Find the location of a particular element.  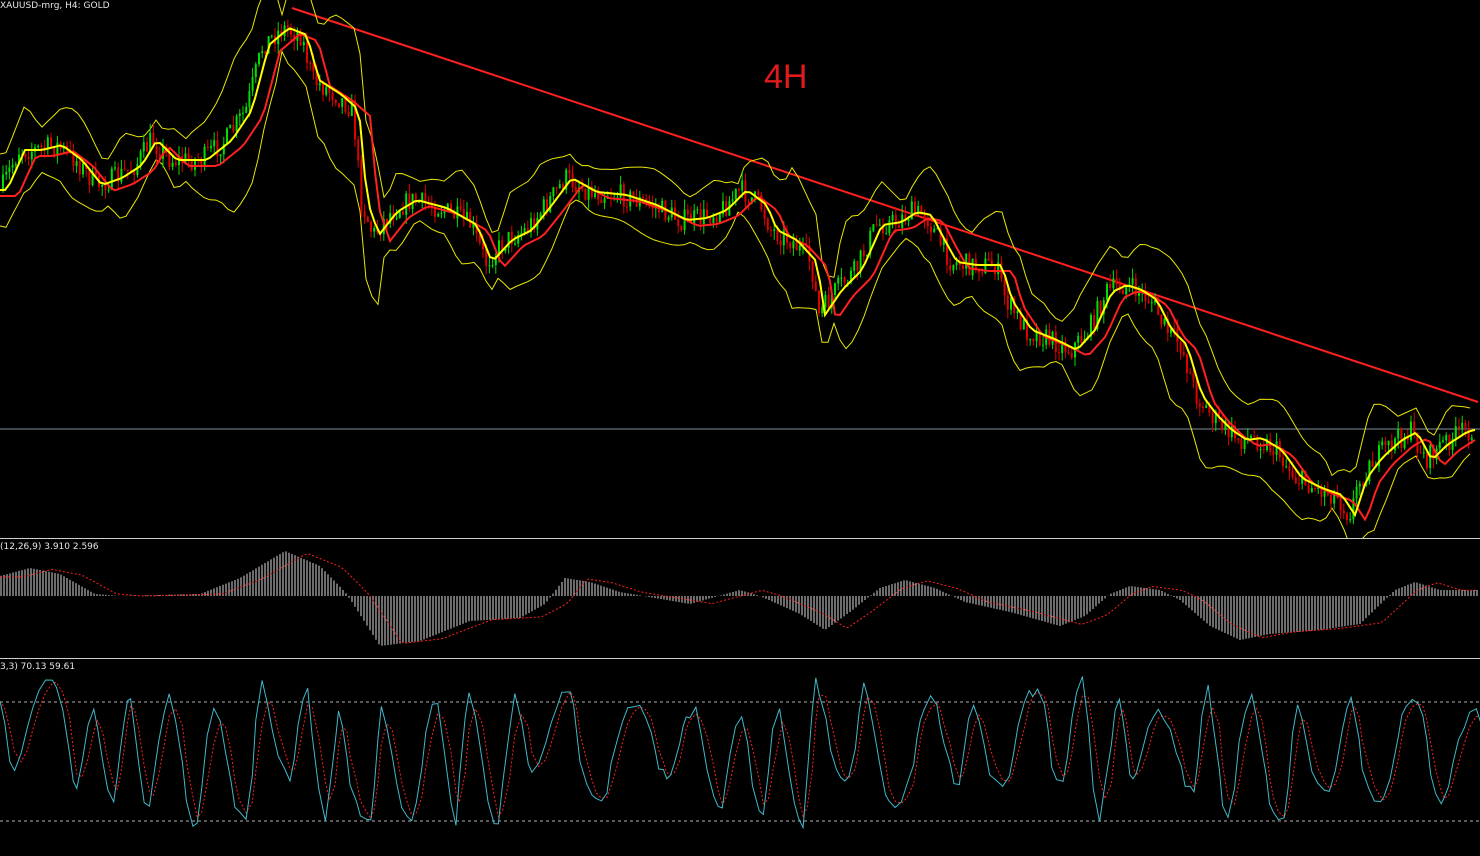

macd-signal-line is located at coordinates (738, 598).